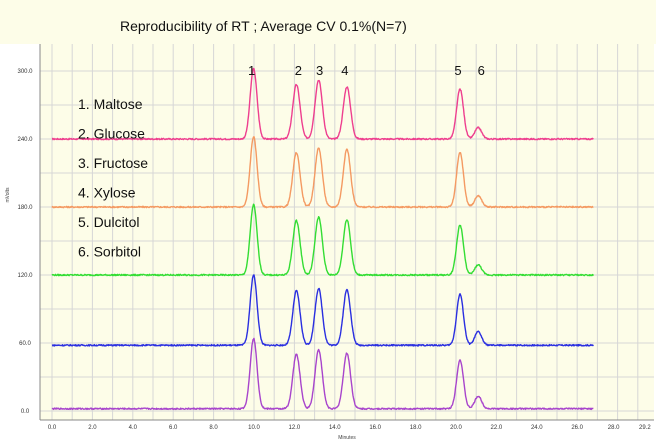 The height and width of the screenshot is (441, 656). Describe the element at coordinates (25, 140) in the screenshot. I see `y-tick-label: 240.0` at that location.